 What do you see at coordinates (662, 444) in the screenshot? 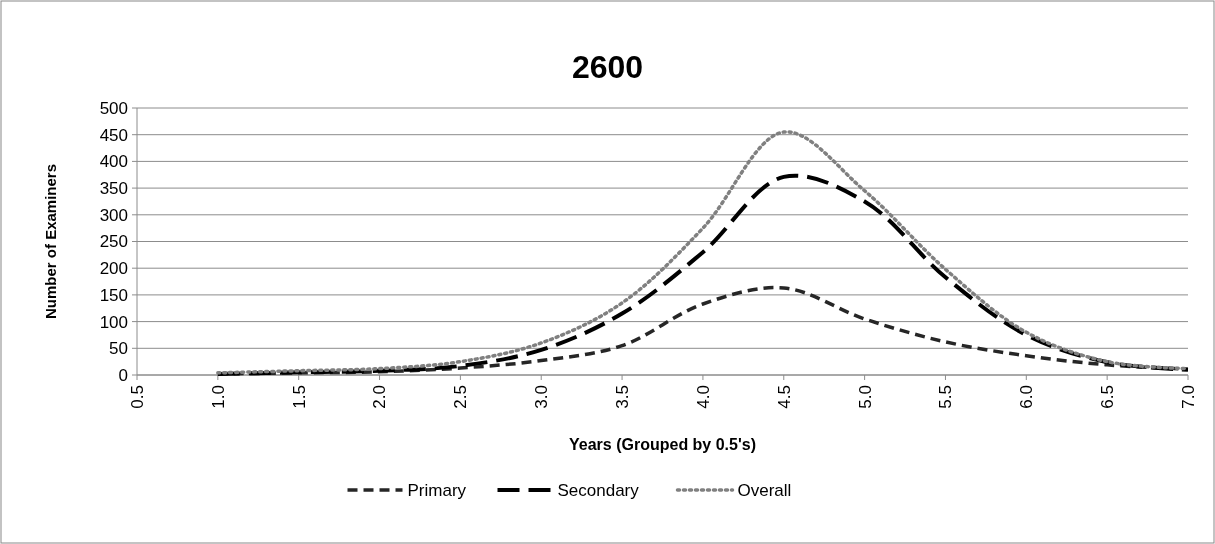
I see `x-axis-title: Years (Grouped by 0.5's)` at bounding box center [662, 444].